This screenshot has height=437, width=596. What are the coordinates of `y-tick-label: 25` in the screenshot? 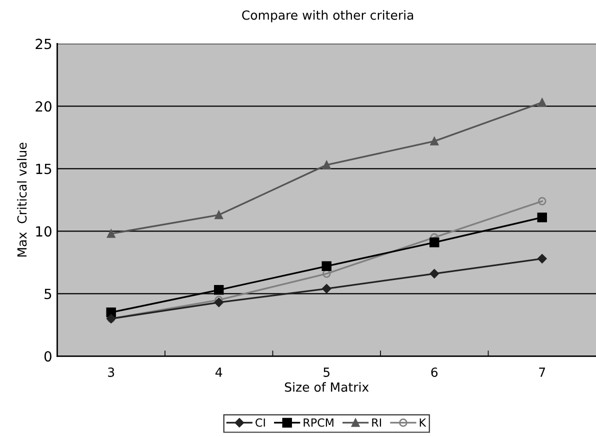 It's located at (44, 44).